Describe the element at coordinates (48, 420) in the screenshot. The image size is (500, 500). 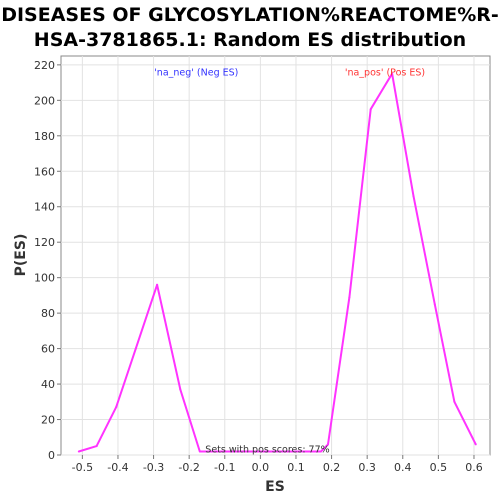
I see `y-tick-label: 20` at that location.